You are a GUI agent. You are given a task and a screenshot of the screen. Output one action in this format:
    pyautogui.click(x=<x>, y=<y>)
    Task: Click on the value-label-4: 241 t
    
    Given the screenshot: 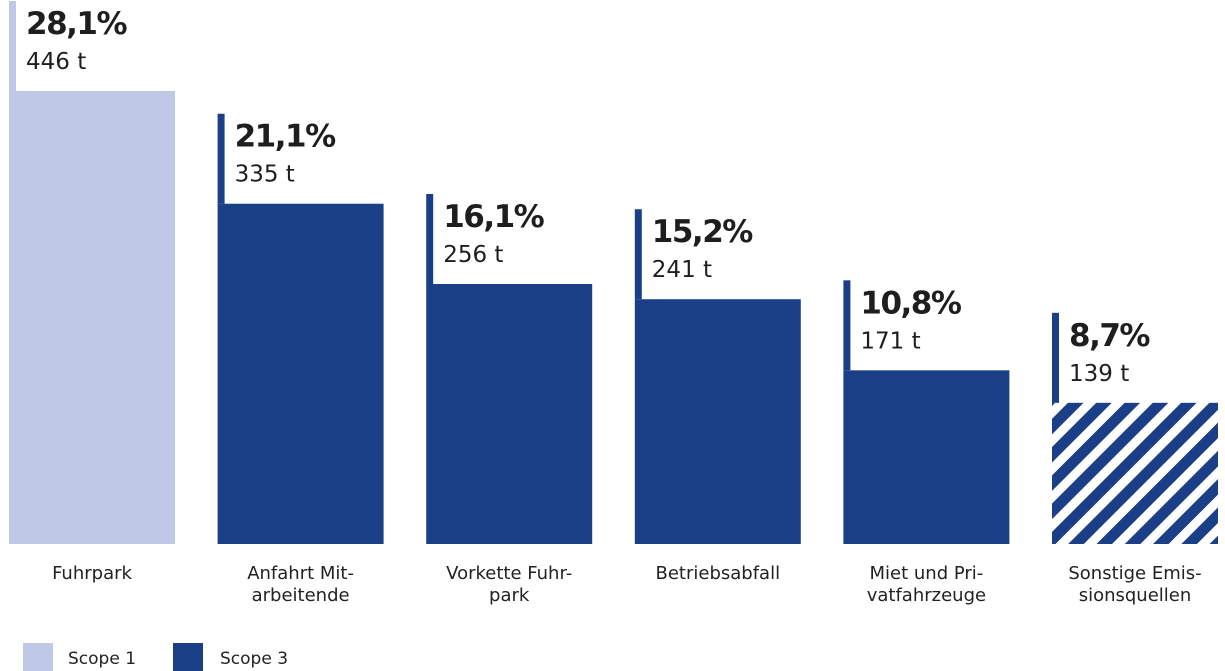 What is the action you would take?
    pyautogui.click(x=682, y=270)
    